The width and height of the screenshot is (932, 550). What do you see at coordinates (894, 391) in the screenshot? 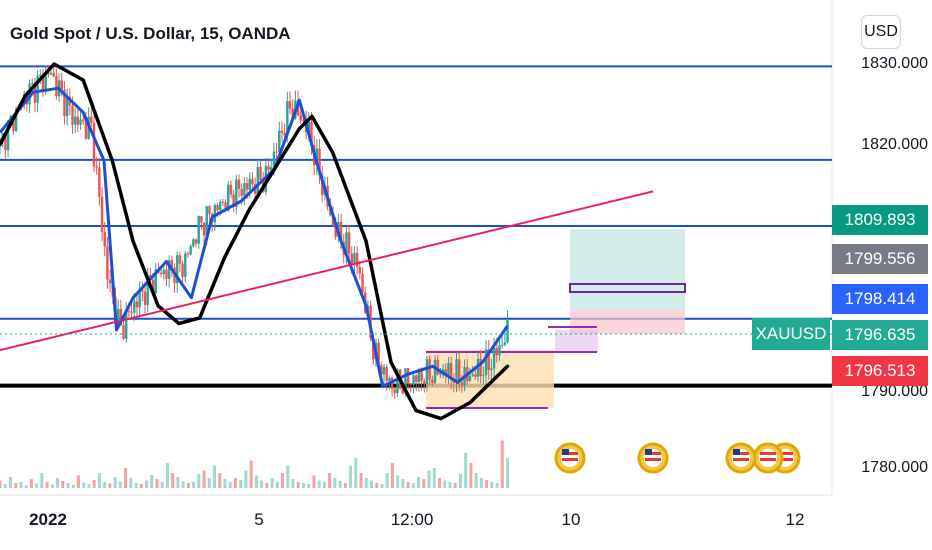
I see `y-tick-label: 1790.000` at bounding box center [894, 391].